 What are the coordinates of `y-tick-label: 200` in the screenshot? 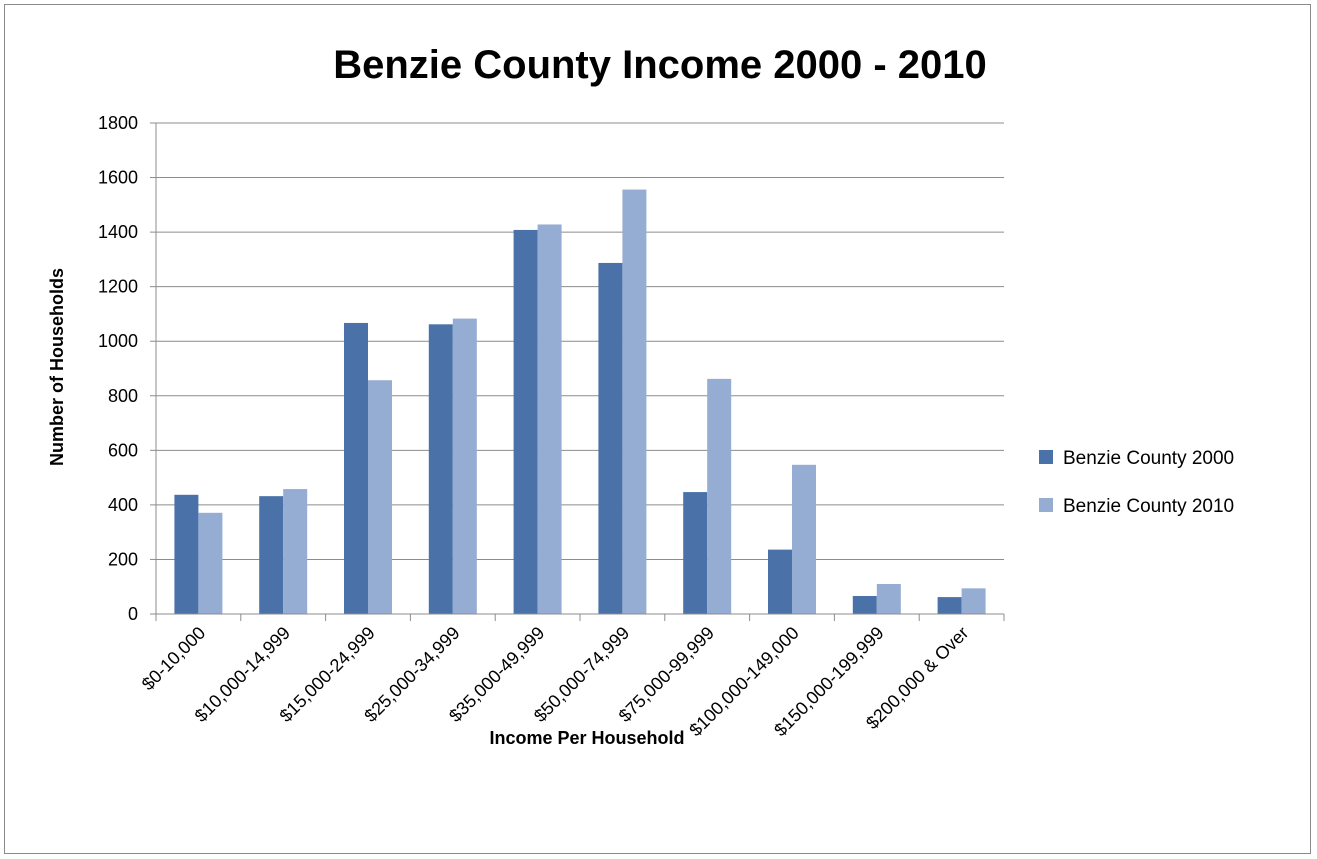 It's located at (123, 559).